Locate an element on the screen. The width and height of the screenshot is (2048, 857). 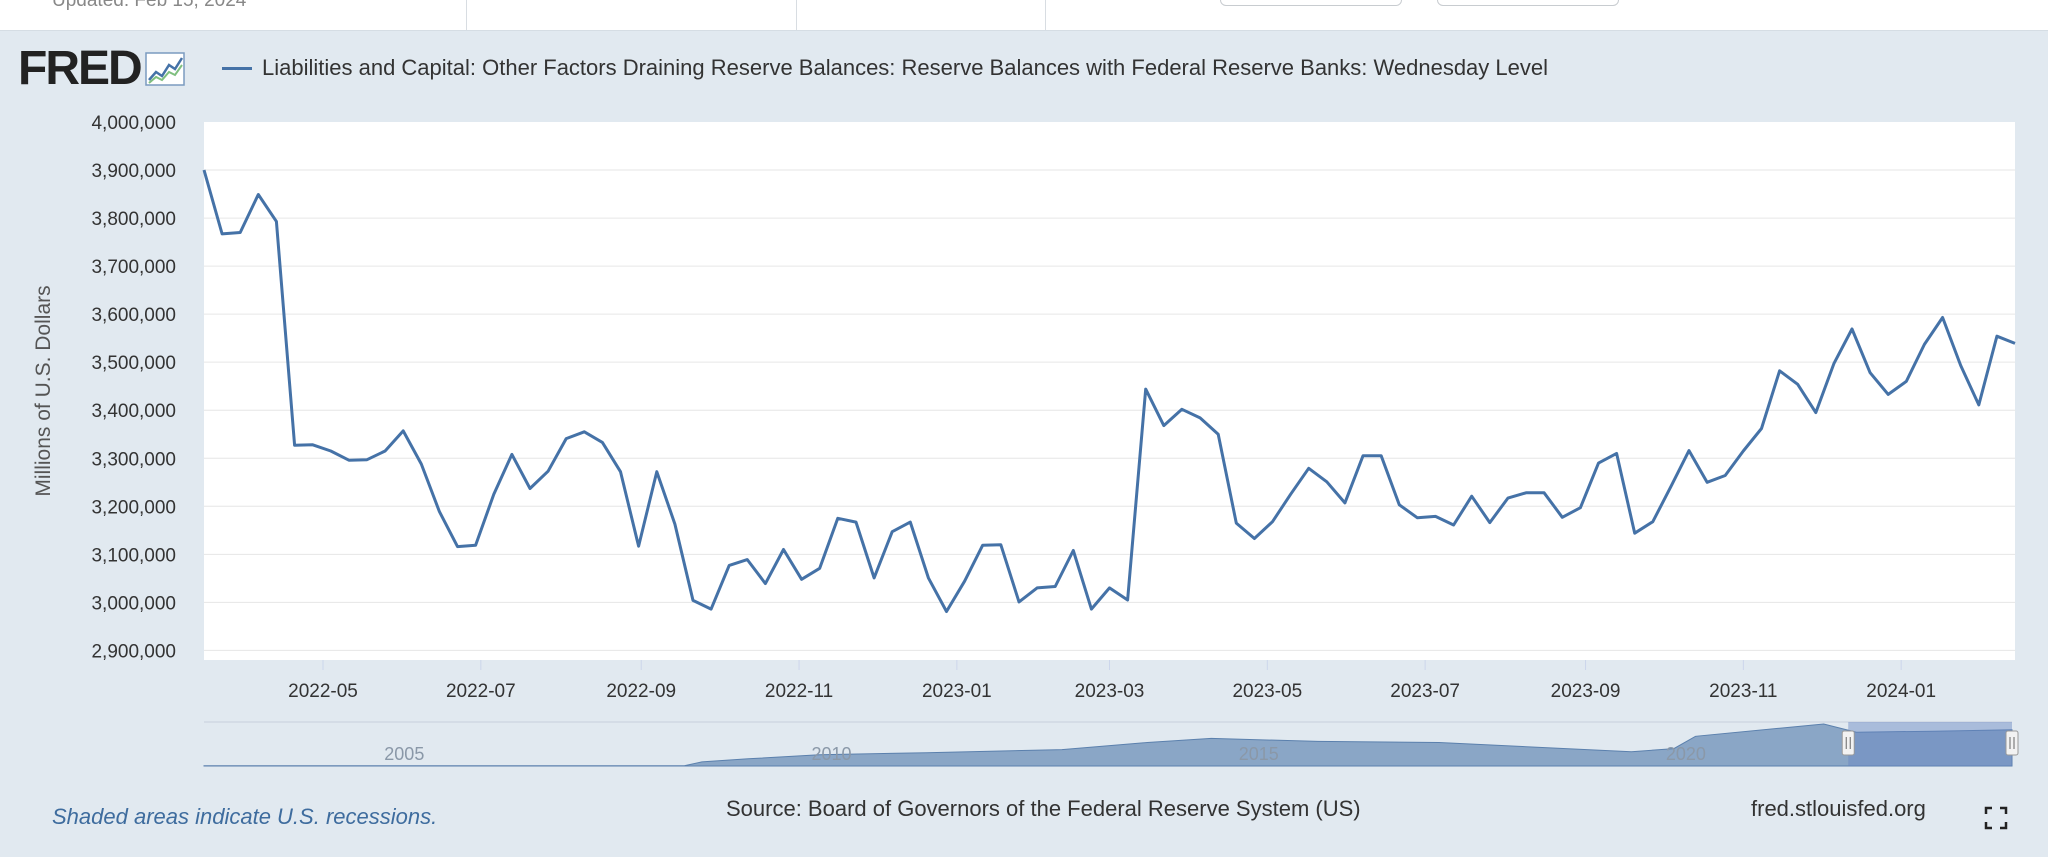
range-navigator: 2005 2010 2015 2020 is located at coordinates (1111, 744).